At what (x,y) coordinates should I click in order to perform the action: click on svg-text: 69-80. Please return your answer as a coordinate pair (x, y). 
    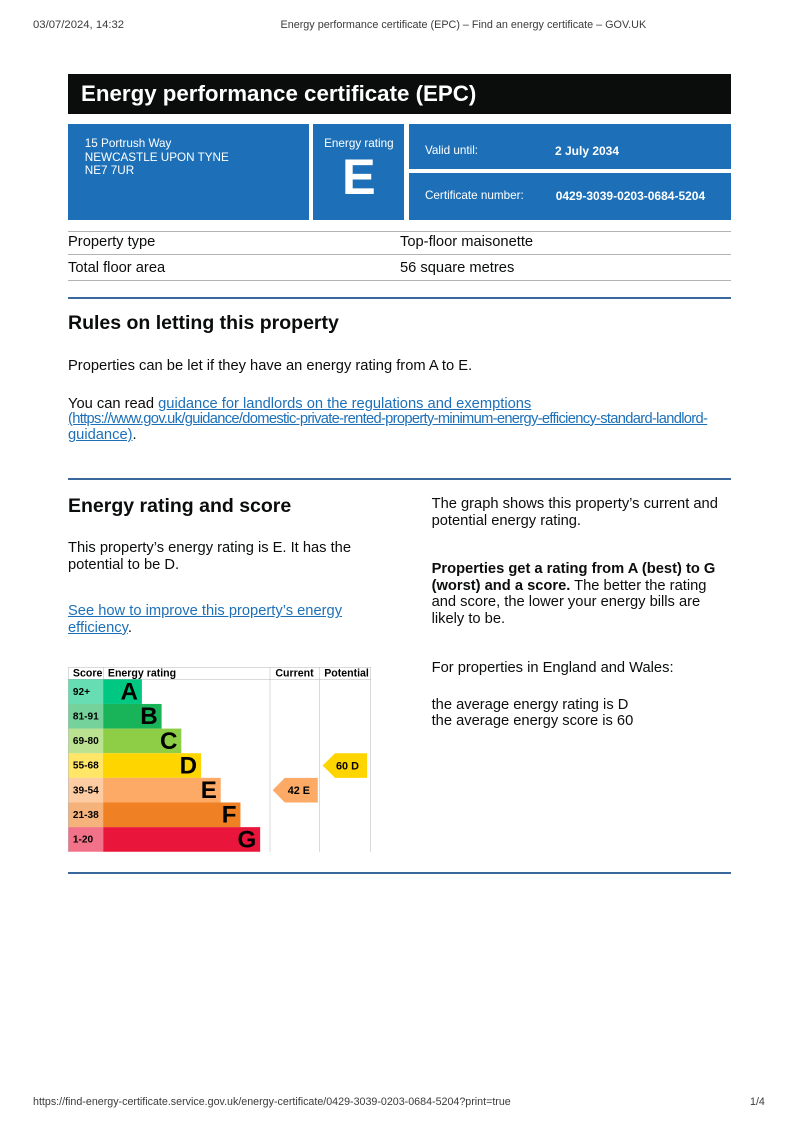
    Looking at the image, I should click on (86, 741).